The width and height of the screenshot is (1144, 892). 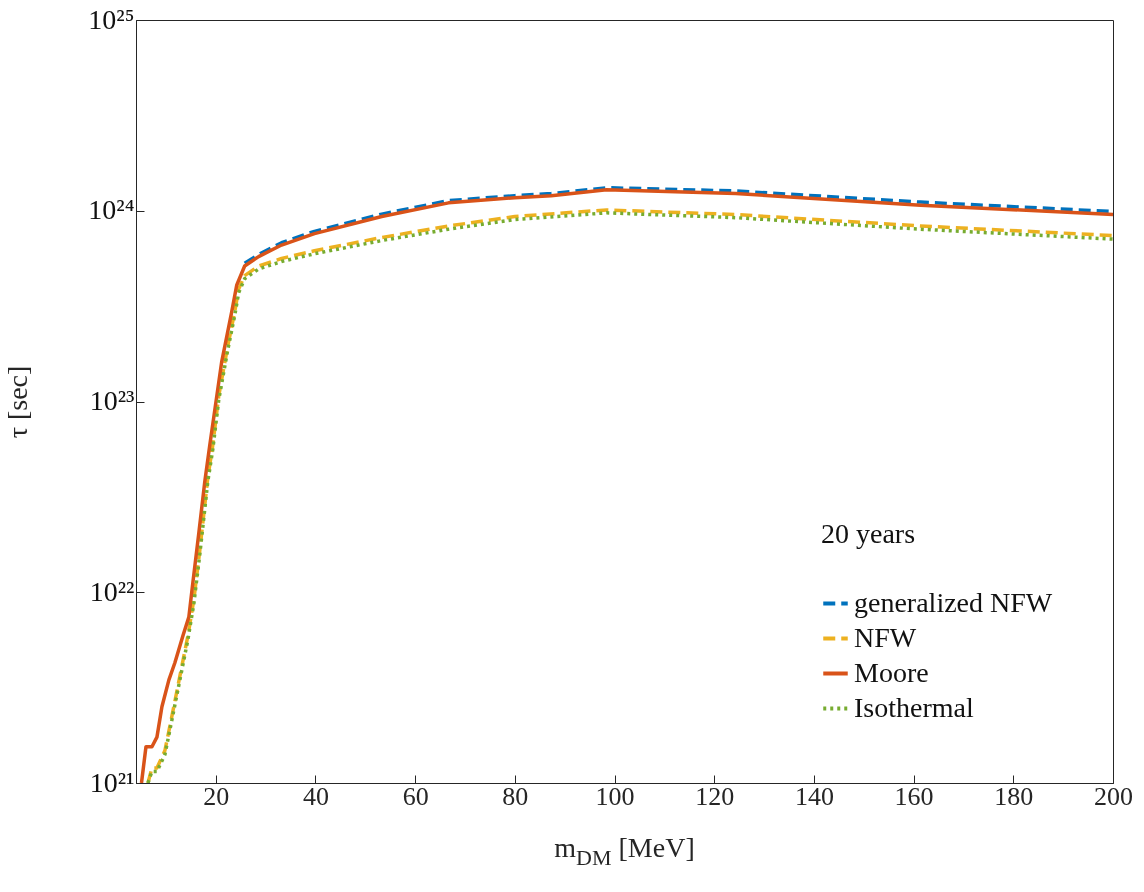 I want to click on legend-label: Isothermal, so click(x=914, y=707).